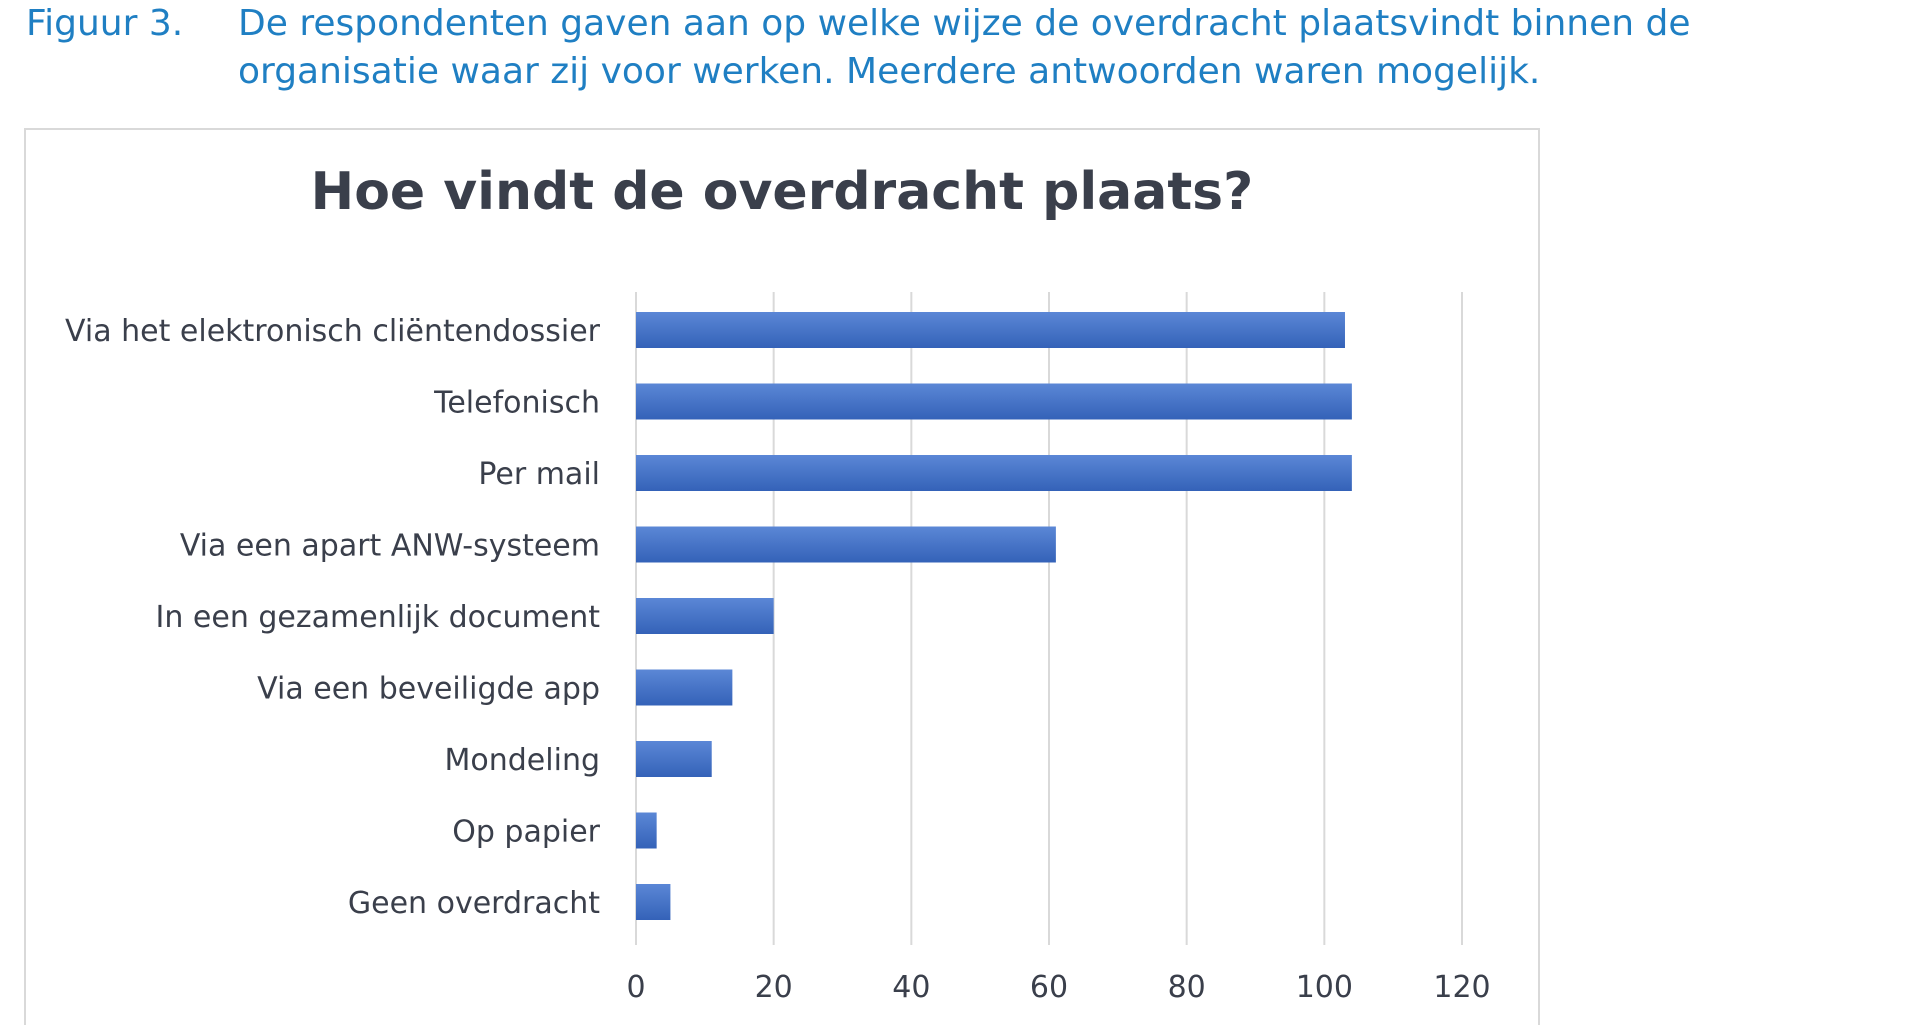  What do you see at coordinates (774, 987) in the screenshot?
I see `x-tick-label-20: 20` at bounding box center [774, 987].